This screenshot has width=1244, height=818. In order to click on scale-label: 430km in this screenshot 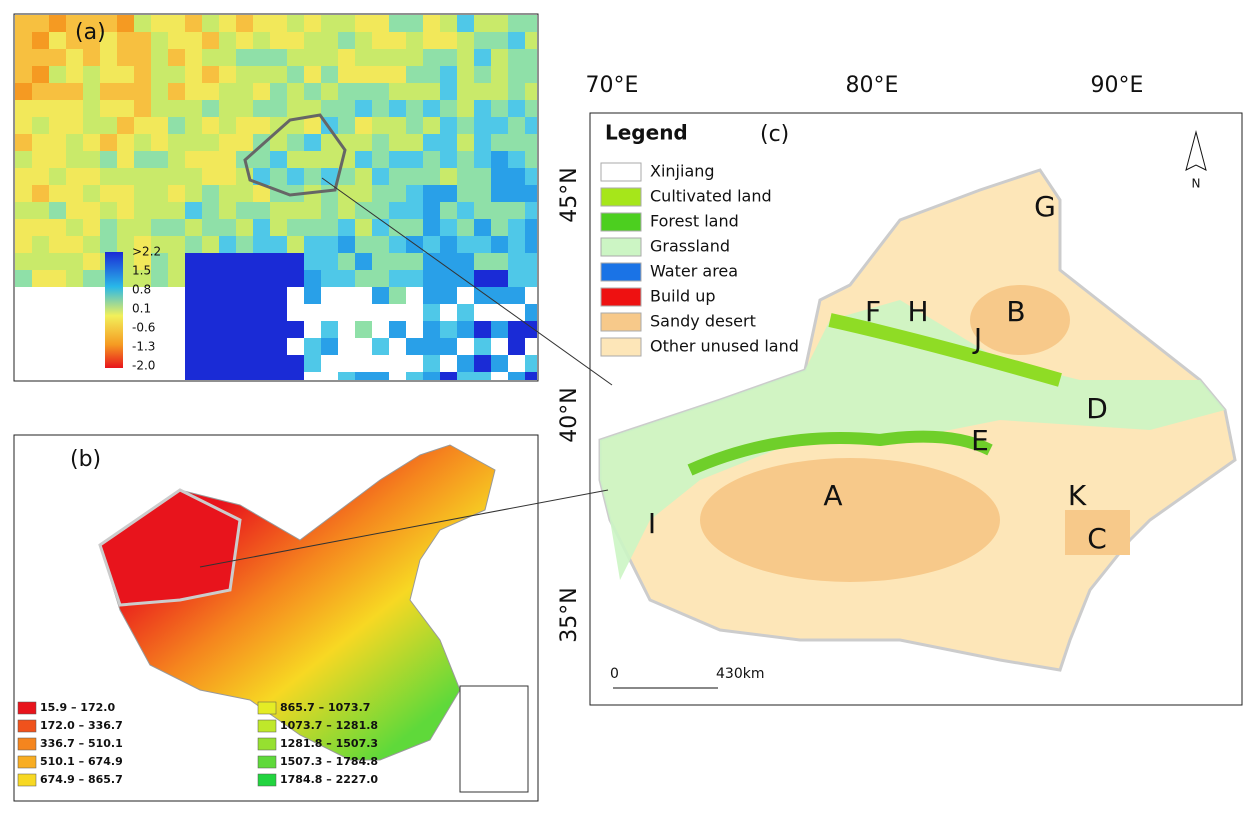, I will do `click(740, 674)`.